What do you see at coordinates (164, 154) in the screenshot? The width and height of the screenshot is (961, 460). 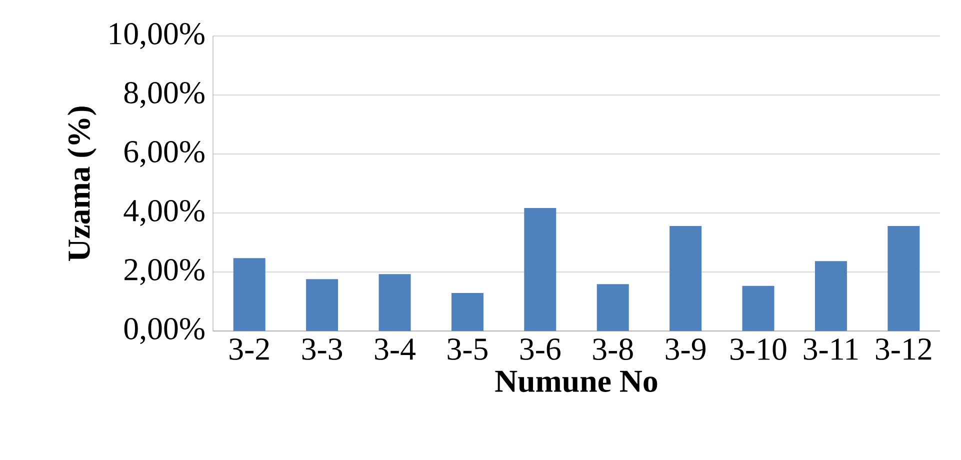 I see `y-tick-label: 6,00%` at bounding box center [164, 154].